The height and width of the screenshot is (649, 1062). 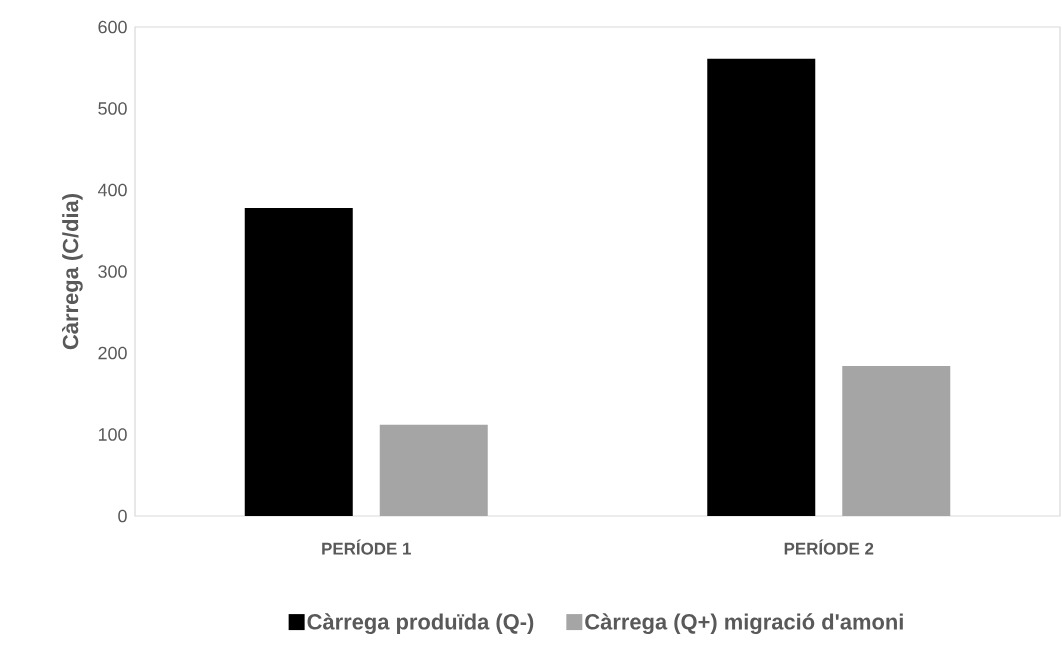 What do you see at coordinates (112, 190) in the screenshot?
I see `y-tick-label: 400` at bounding box center [112, 190].